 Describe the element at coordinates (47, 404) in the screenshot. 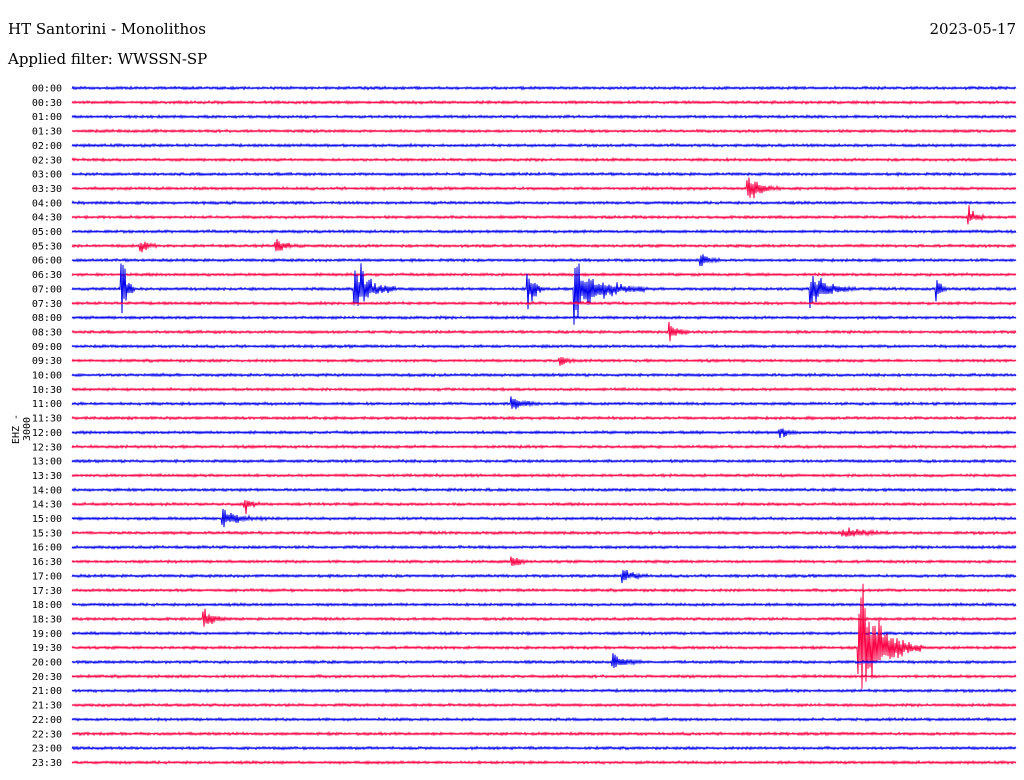

I see `row-time-label: 11:00` at that location.